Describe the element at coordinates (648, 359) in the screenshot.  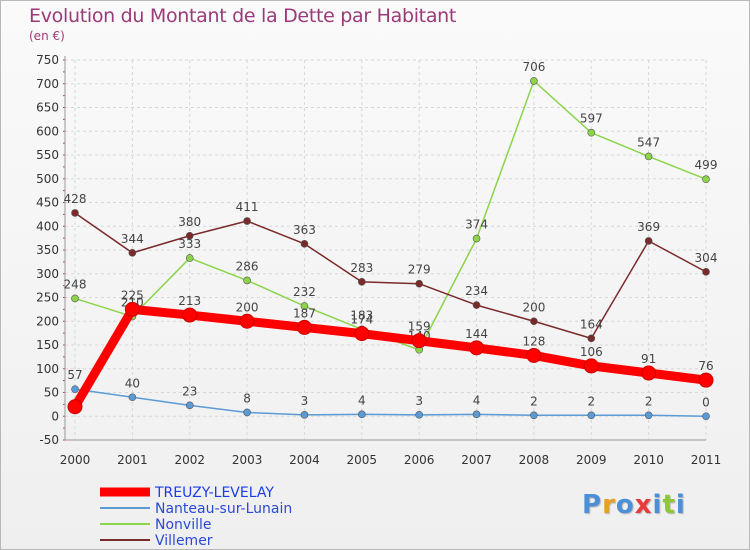
I see `data-label: 91` at that location.